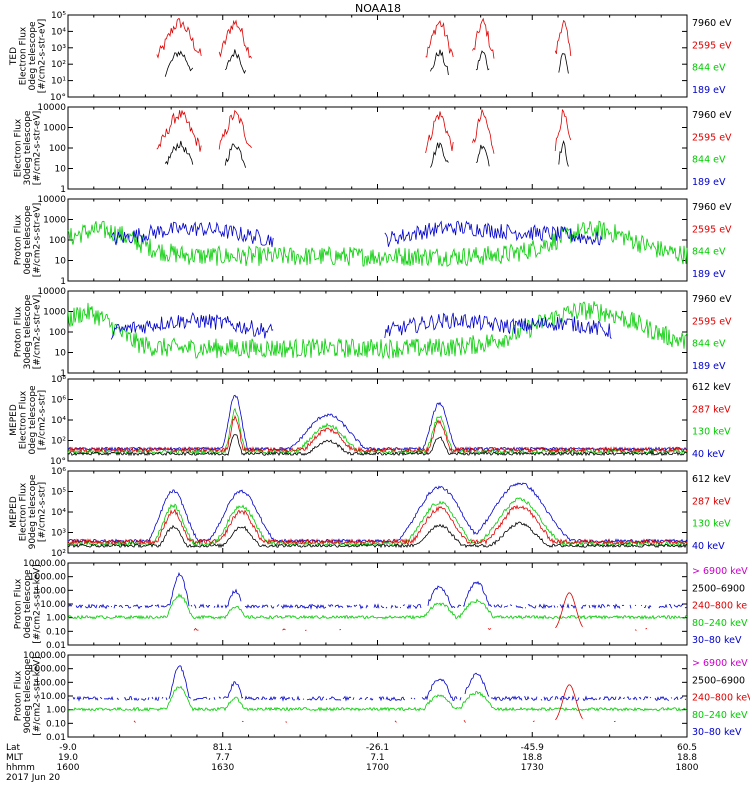 The height and width of the screenshot is (800, 750). Describe the element at coordinates (28, 695) in the screenshot. I see `y-axis-label: 90deg telescope` at that location.